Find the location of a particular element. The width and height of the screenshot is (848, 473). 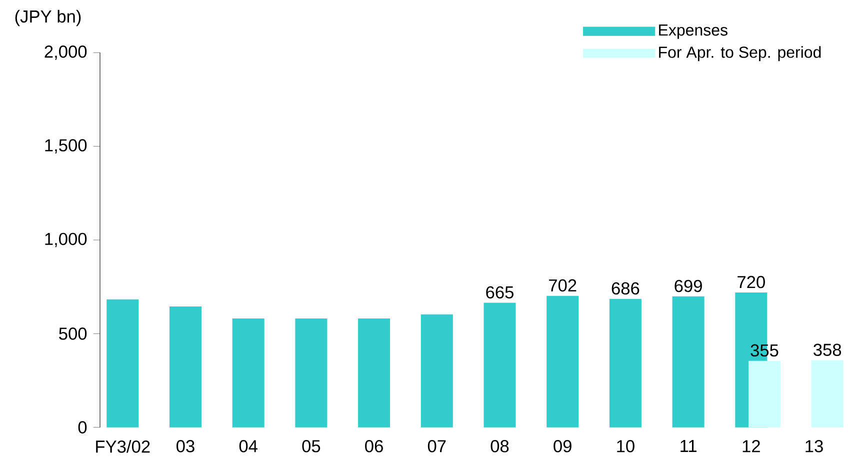

data-label: 699 is located at coordinates (688, 286).